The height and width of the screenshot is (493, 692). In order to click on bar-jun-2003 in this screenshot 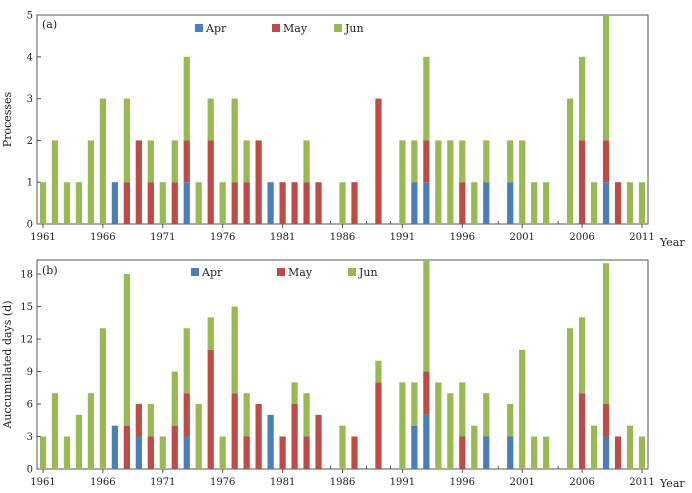, I will do `click(546, 203)`.